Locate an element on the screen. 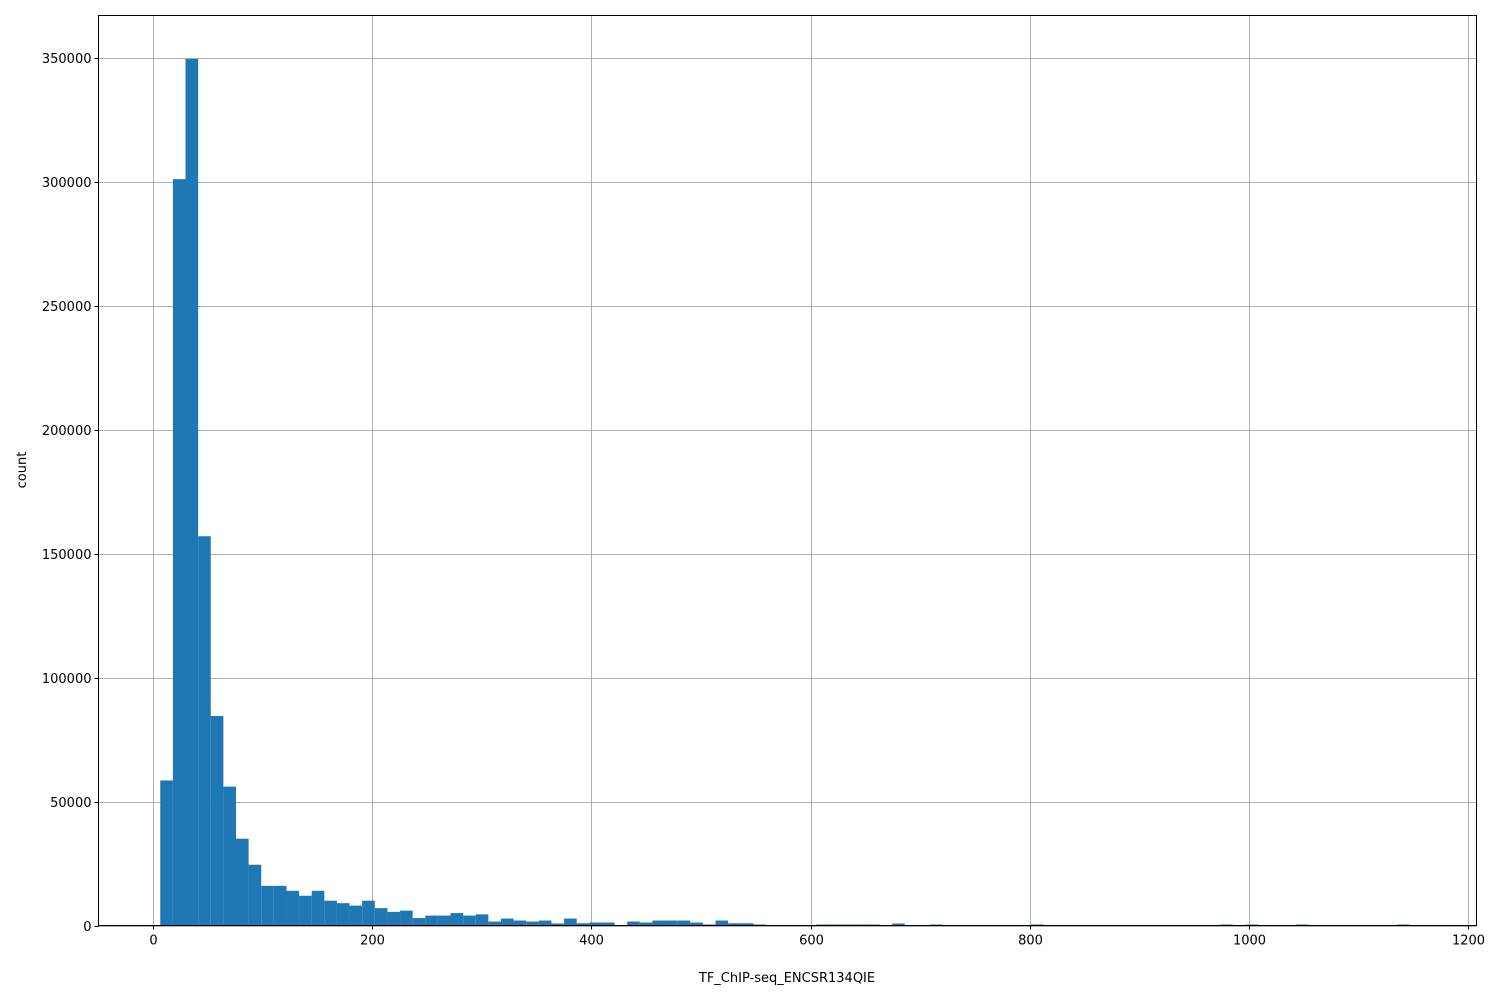  y-tick-label: 250000 is located at coordinates (67, 307).